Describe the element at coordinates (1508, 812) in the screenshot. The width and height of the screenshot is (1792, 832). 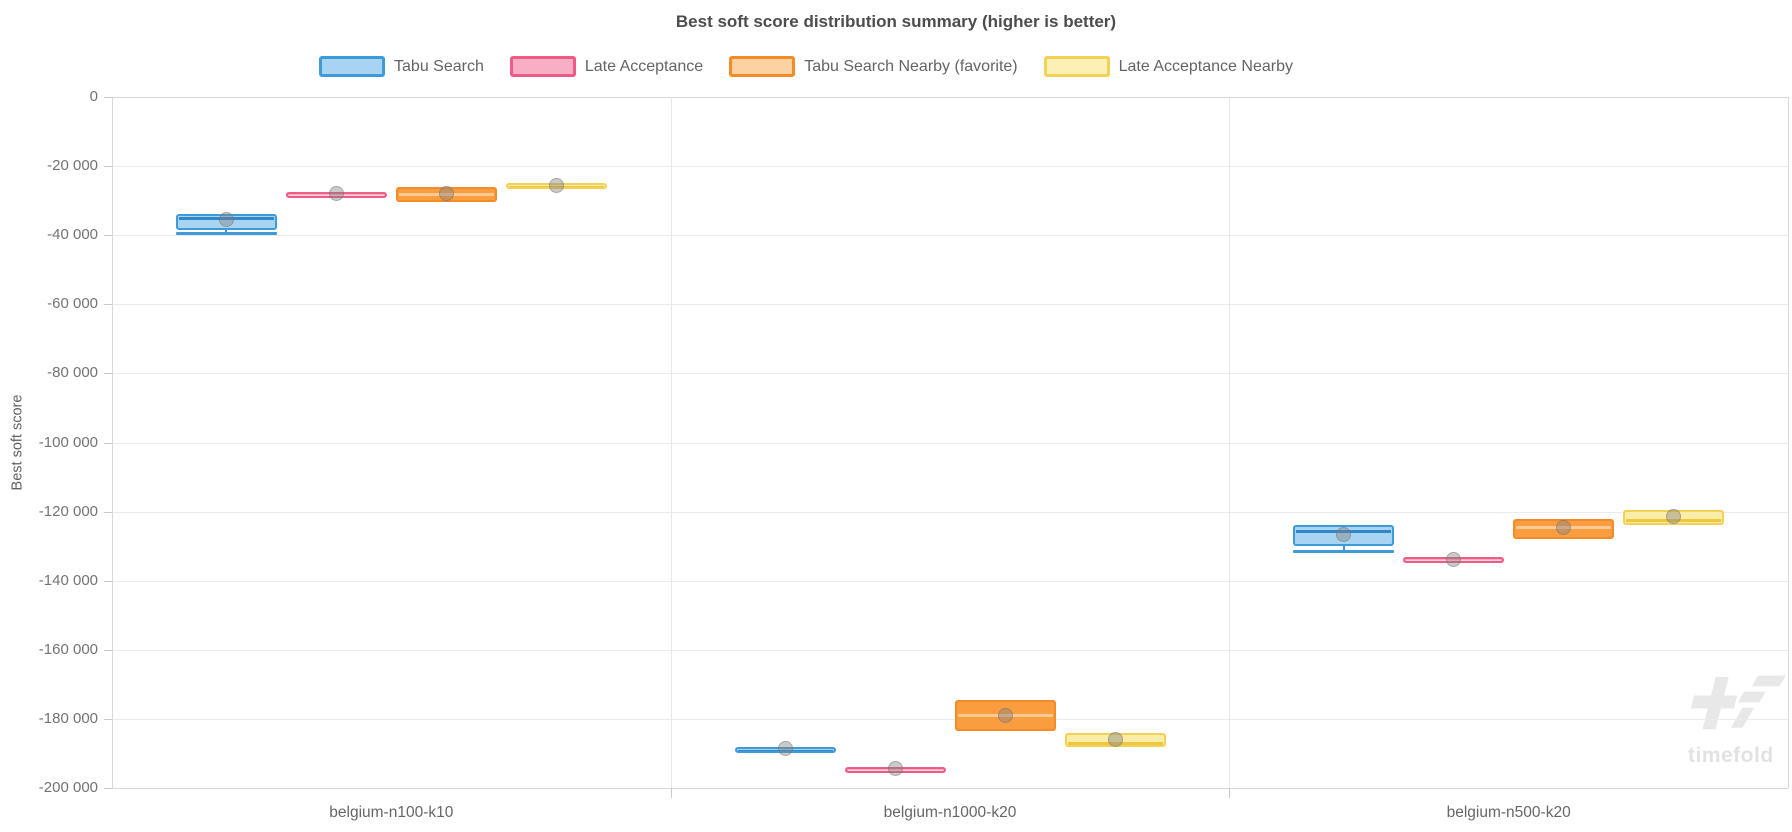
I see `x-axis-label: belgium-n500-k20` at that location.